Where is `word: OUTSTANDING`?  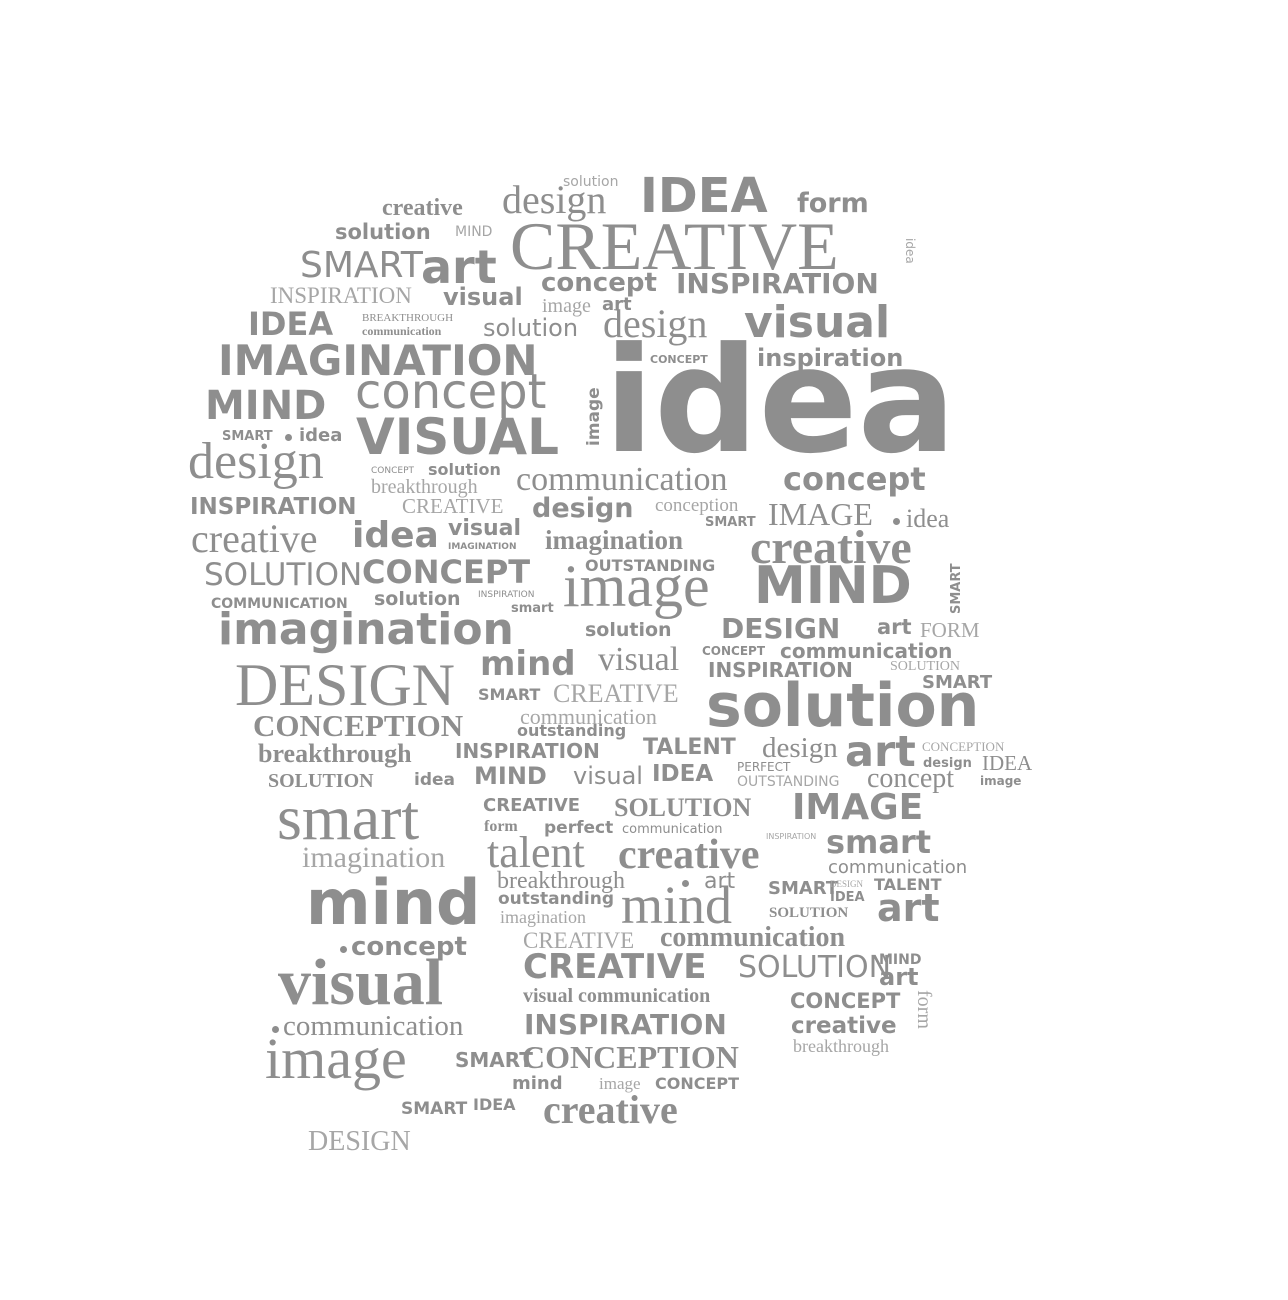 word: OUTSTANDING is located at coordinates (788, 782).